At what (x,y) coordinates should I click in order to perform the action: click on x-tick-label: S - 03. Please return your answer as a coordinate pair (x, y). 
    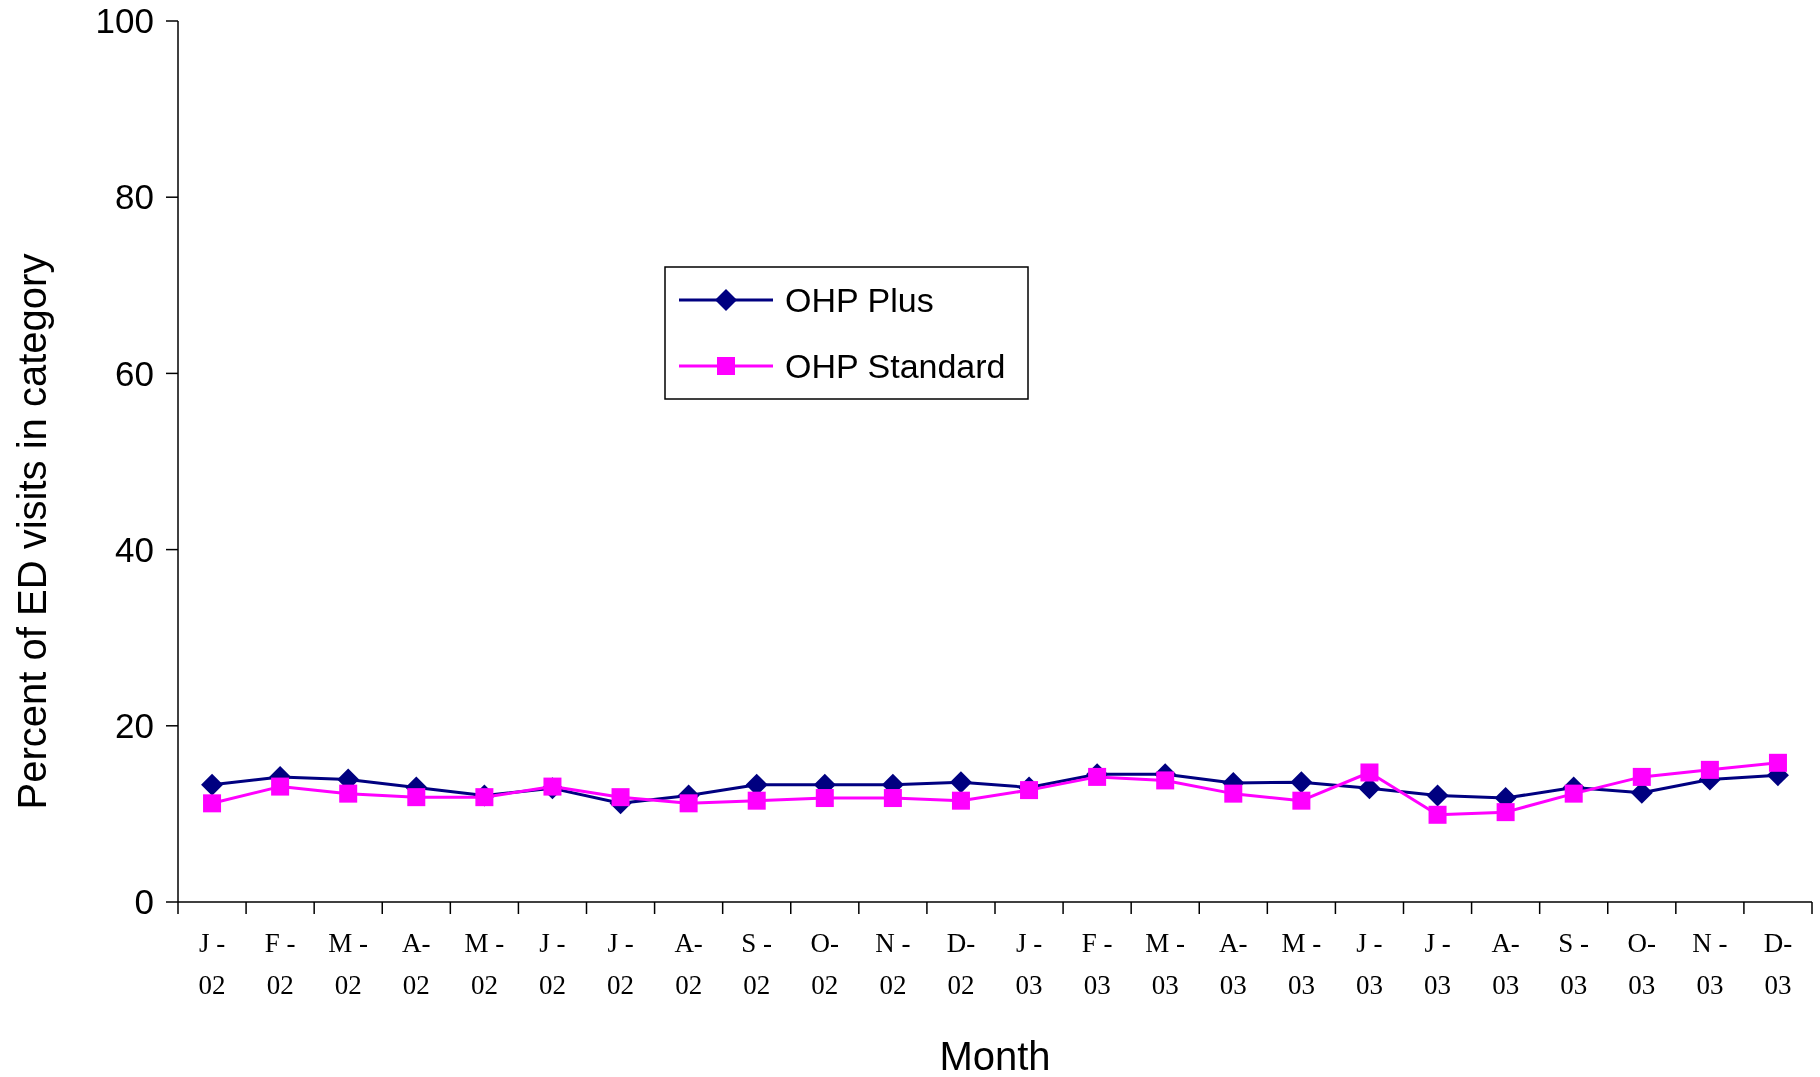
    Looking at the image, I should click on (1574, 964).